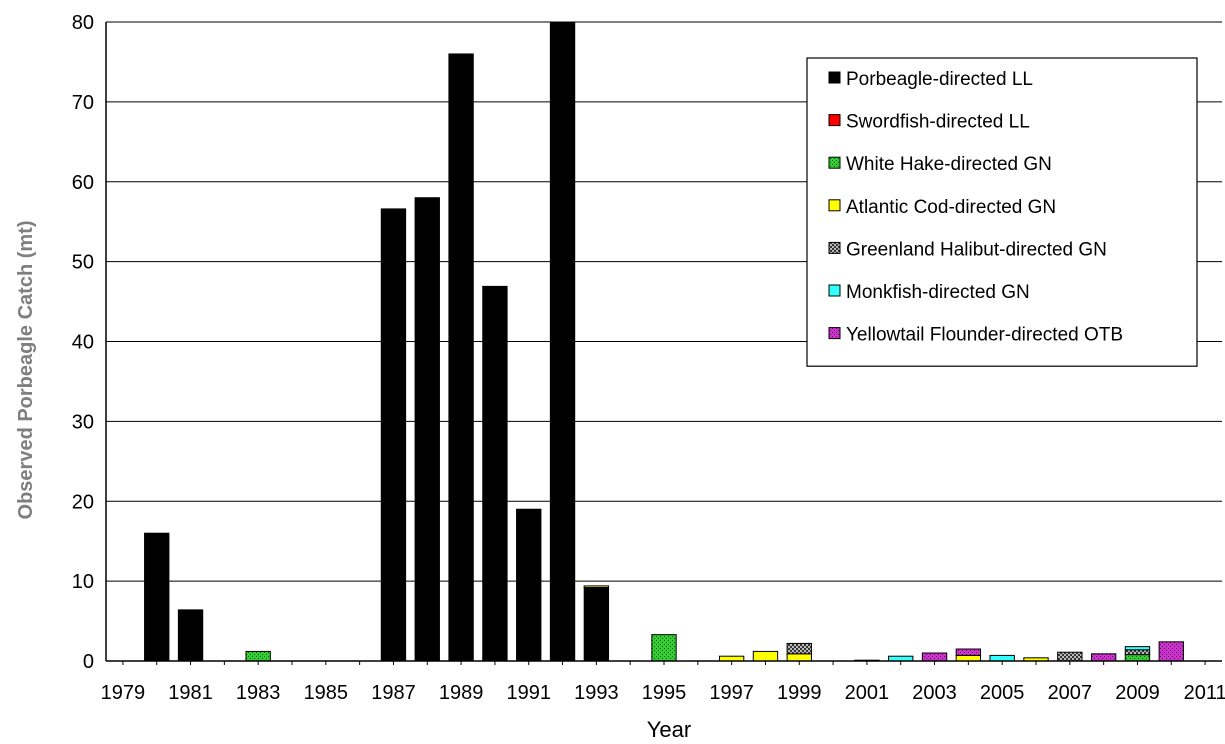 This screenshot has width=1225, height=744. Describe the element at coordinates (1070, 693) in the screenshot. I see `x-tick-label: 2007` at that location.